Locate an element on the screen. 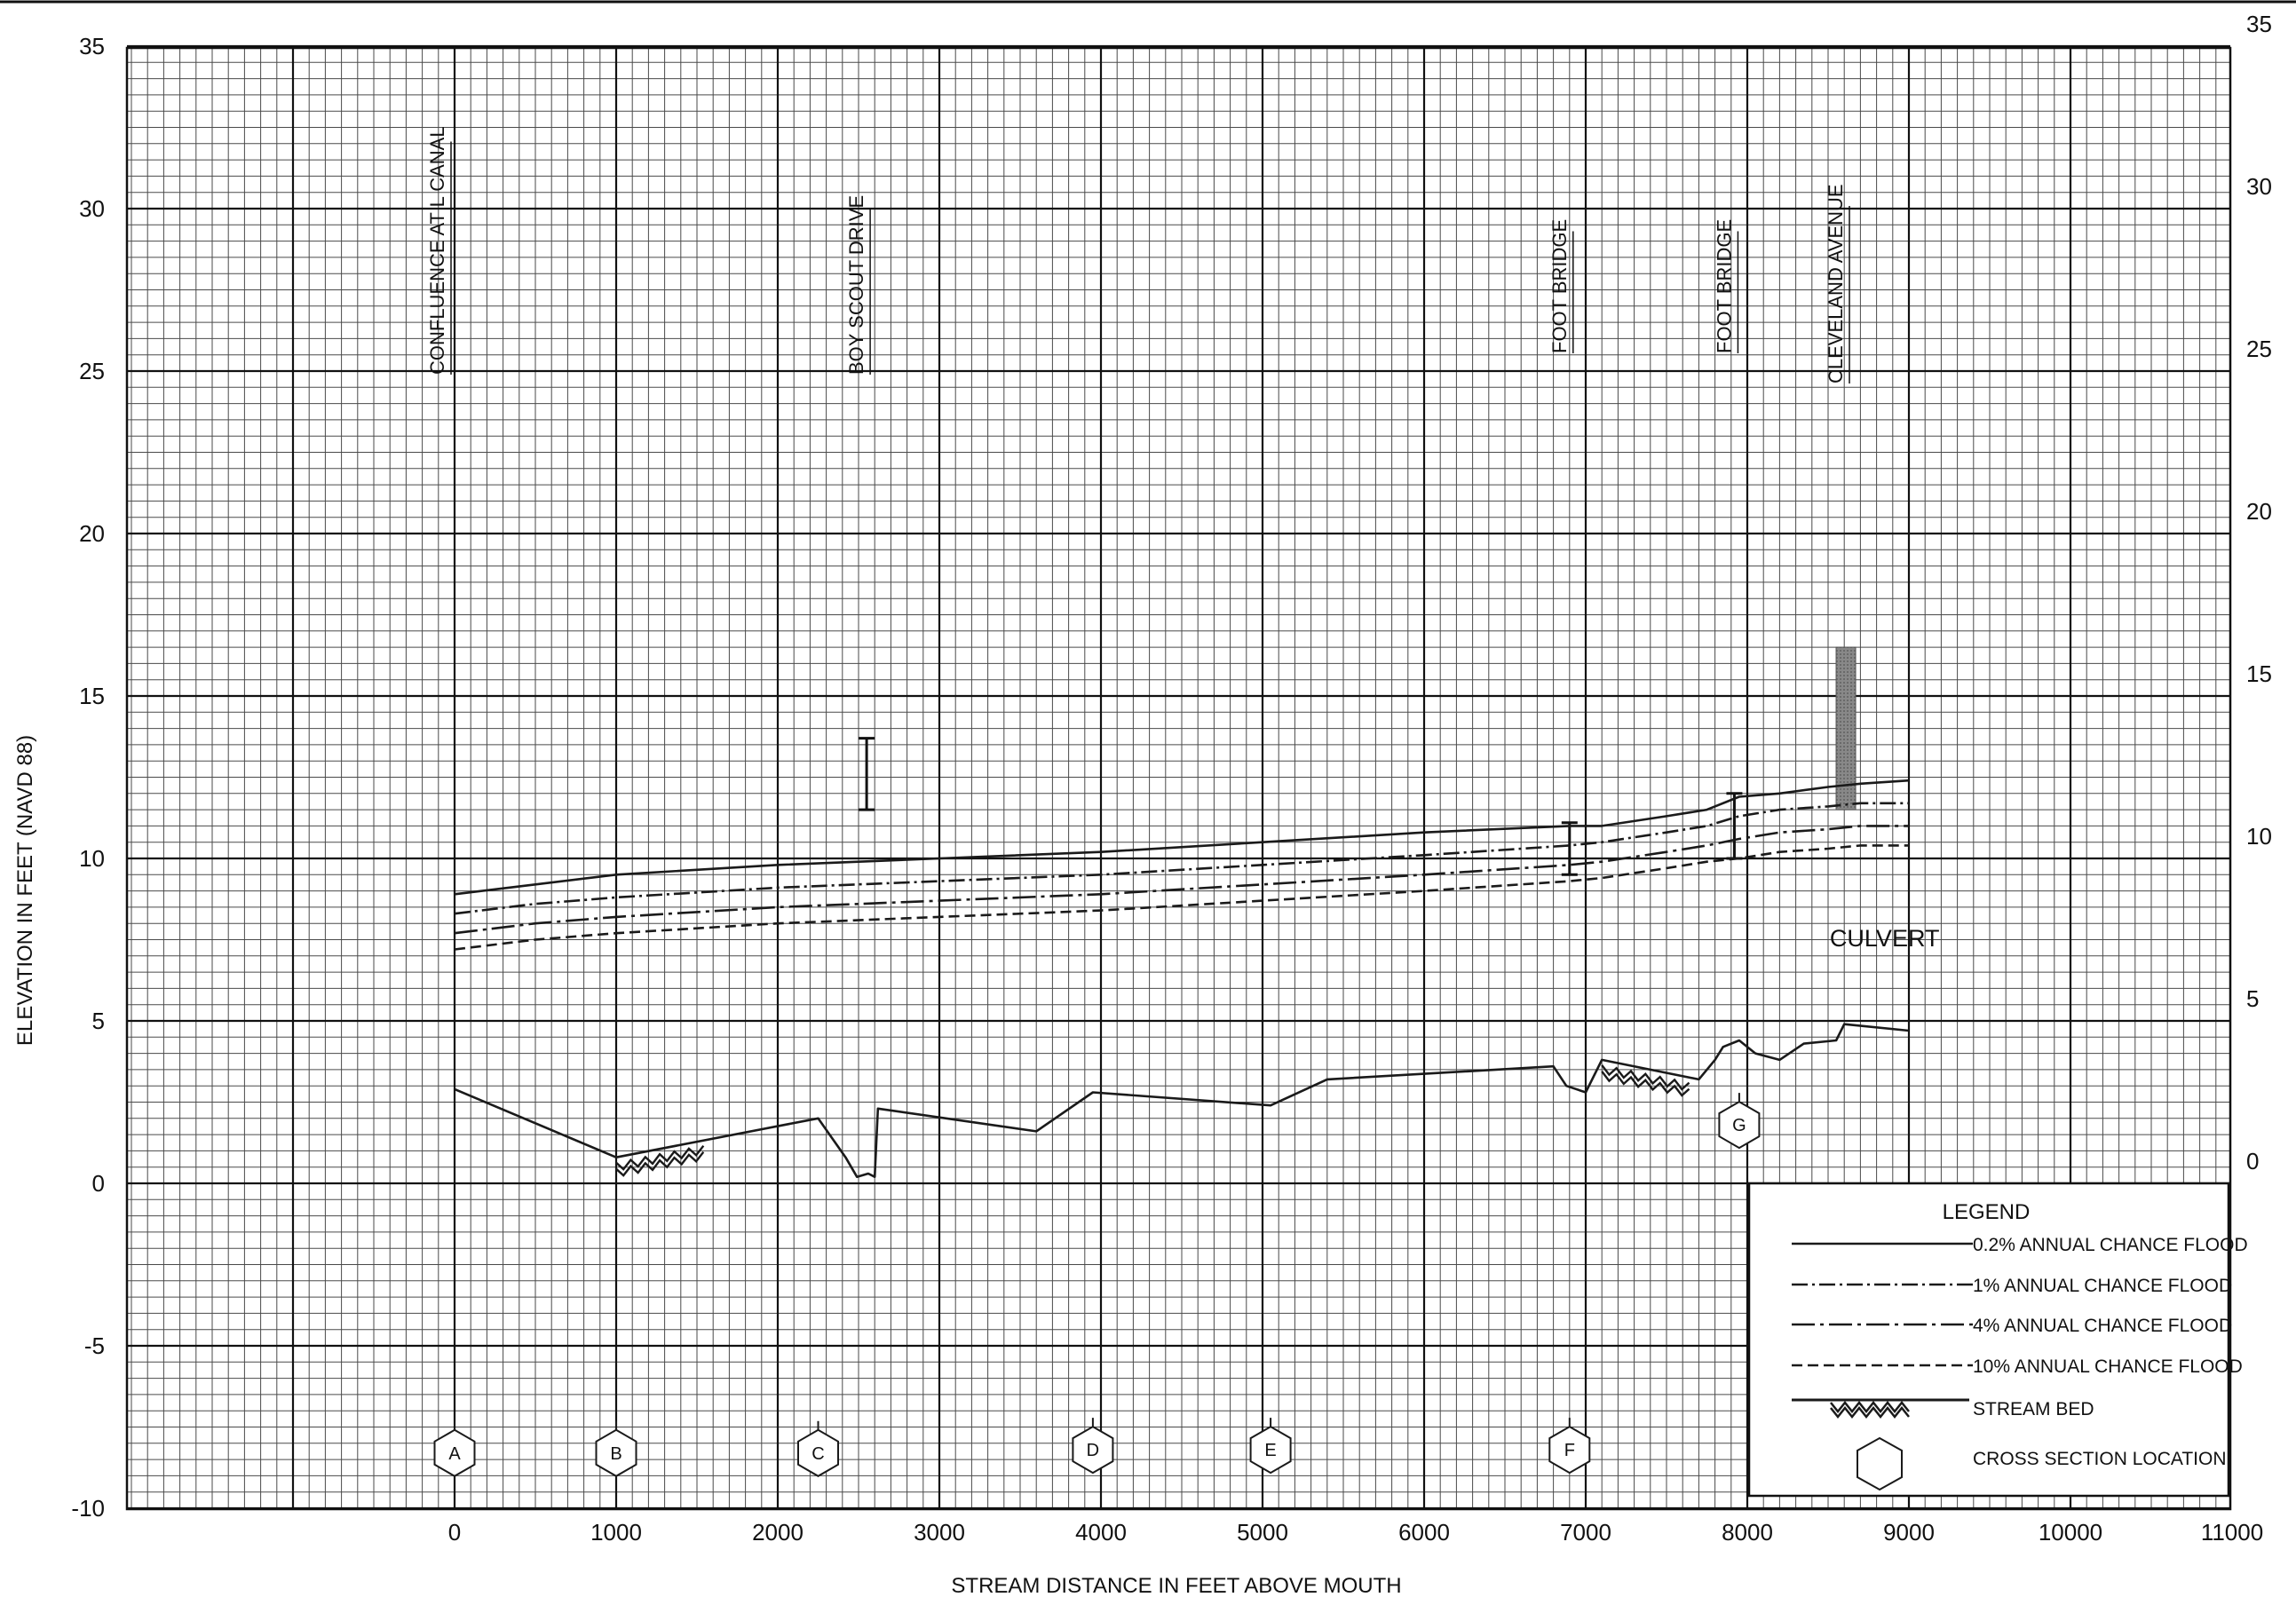 The height and width of the screenshot is (1613, 2296). station-label-text: CONFLUENCE AT L CANAL is located at coordinates (437, 250).